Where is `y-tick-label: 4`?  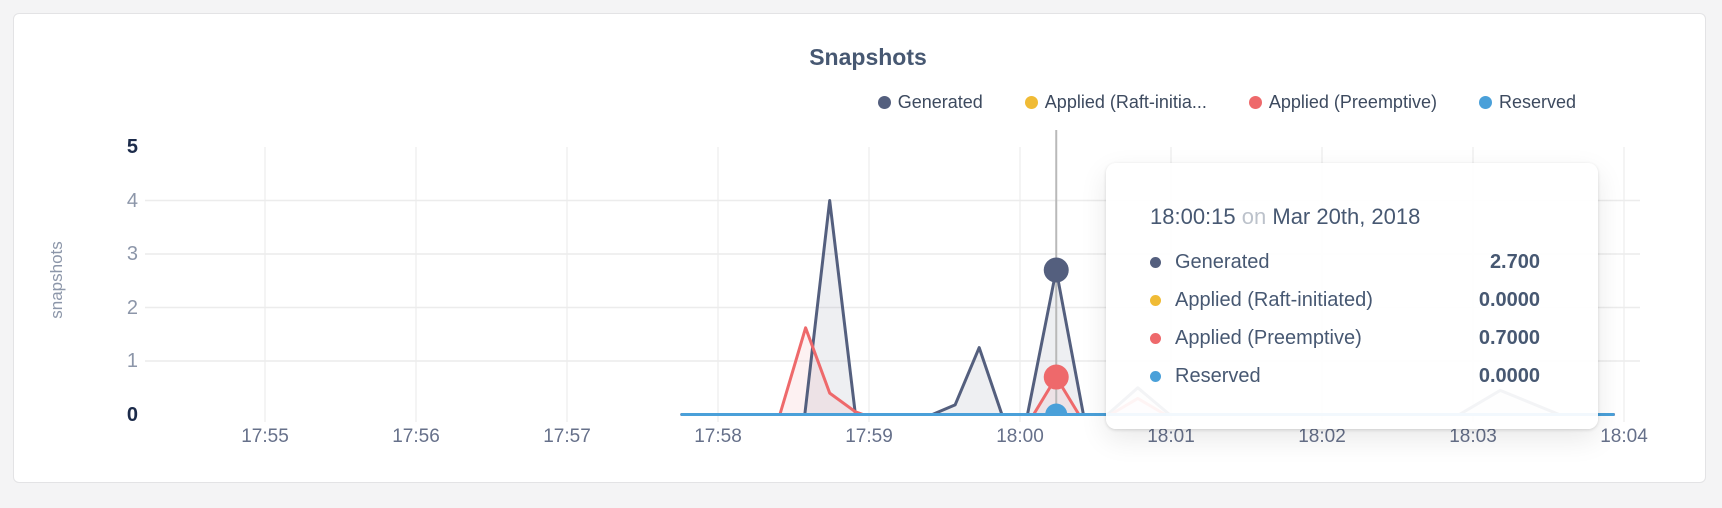 y-tick-label: 4 is located at coordinates (132, 200).